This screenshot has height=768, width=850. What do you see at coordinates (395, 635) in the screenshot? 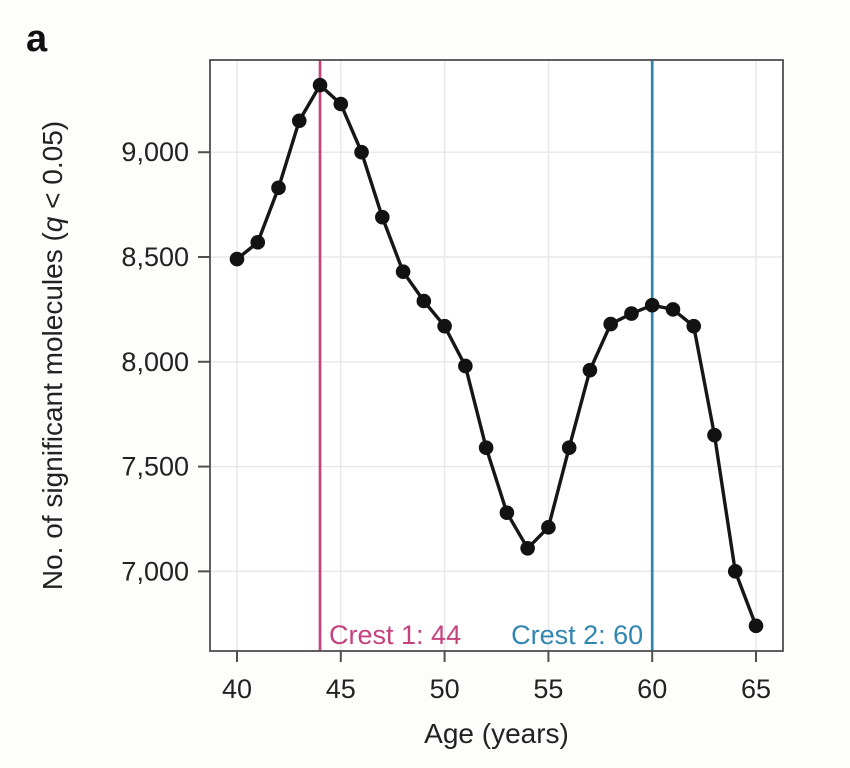
I see `crest-label-1: Crest 1: 44` at bounding box center [395, 635].